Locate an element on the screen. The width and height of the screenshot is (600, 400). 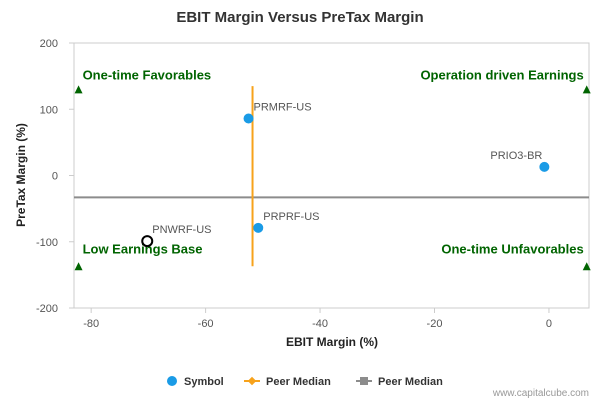
y-tick-label: 100 is located at coordinates (49, 110).